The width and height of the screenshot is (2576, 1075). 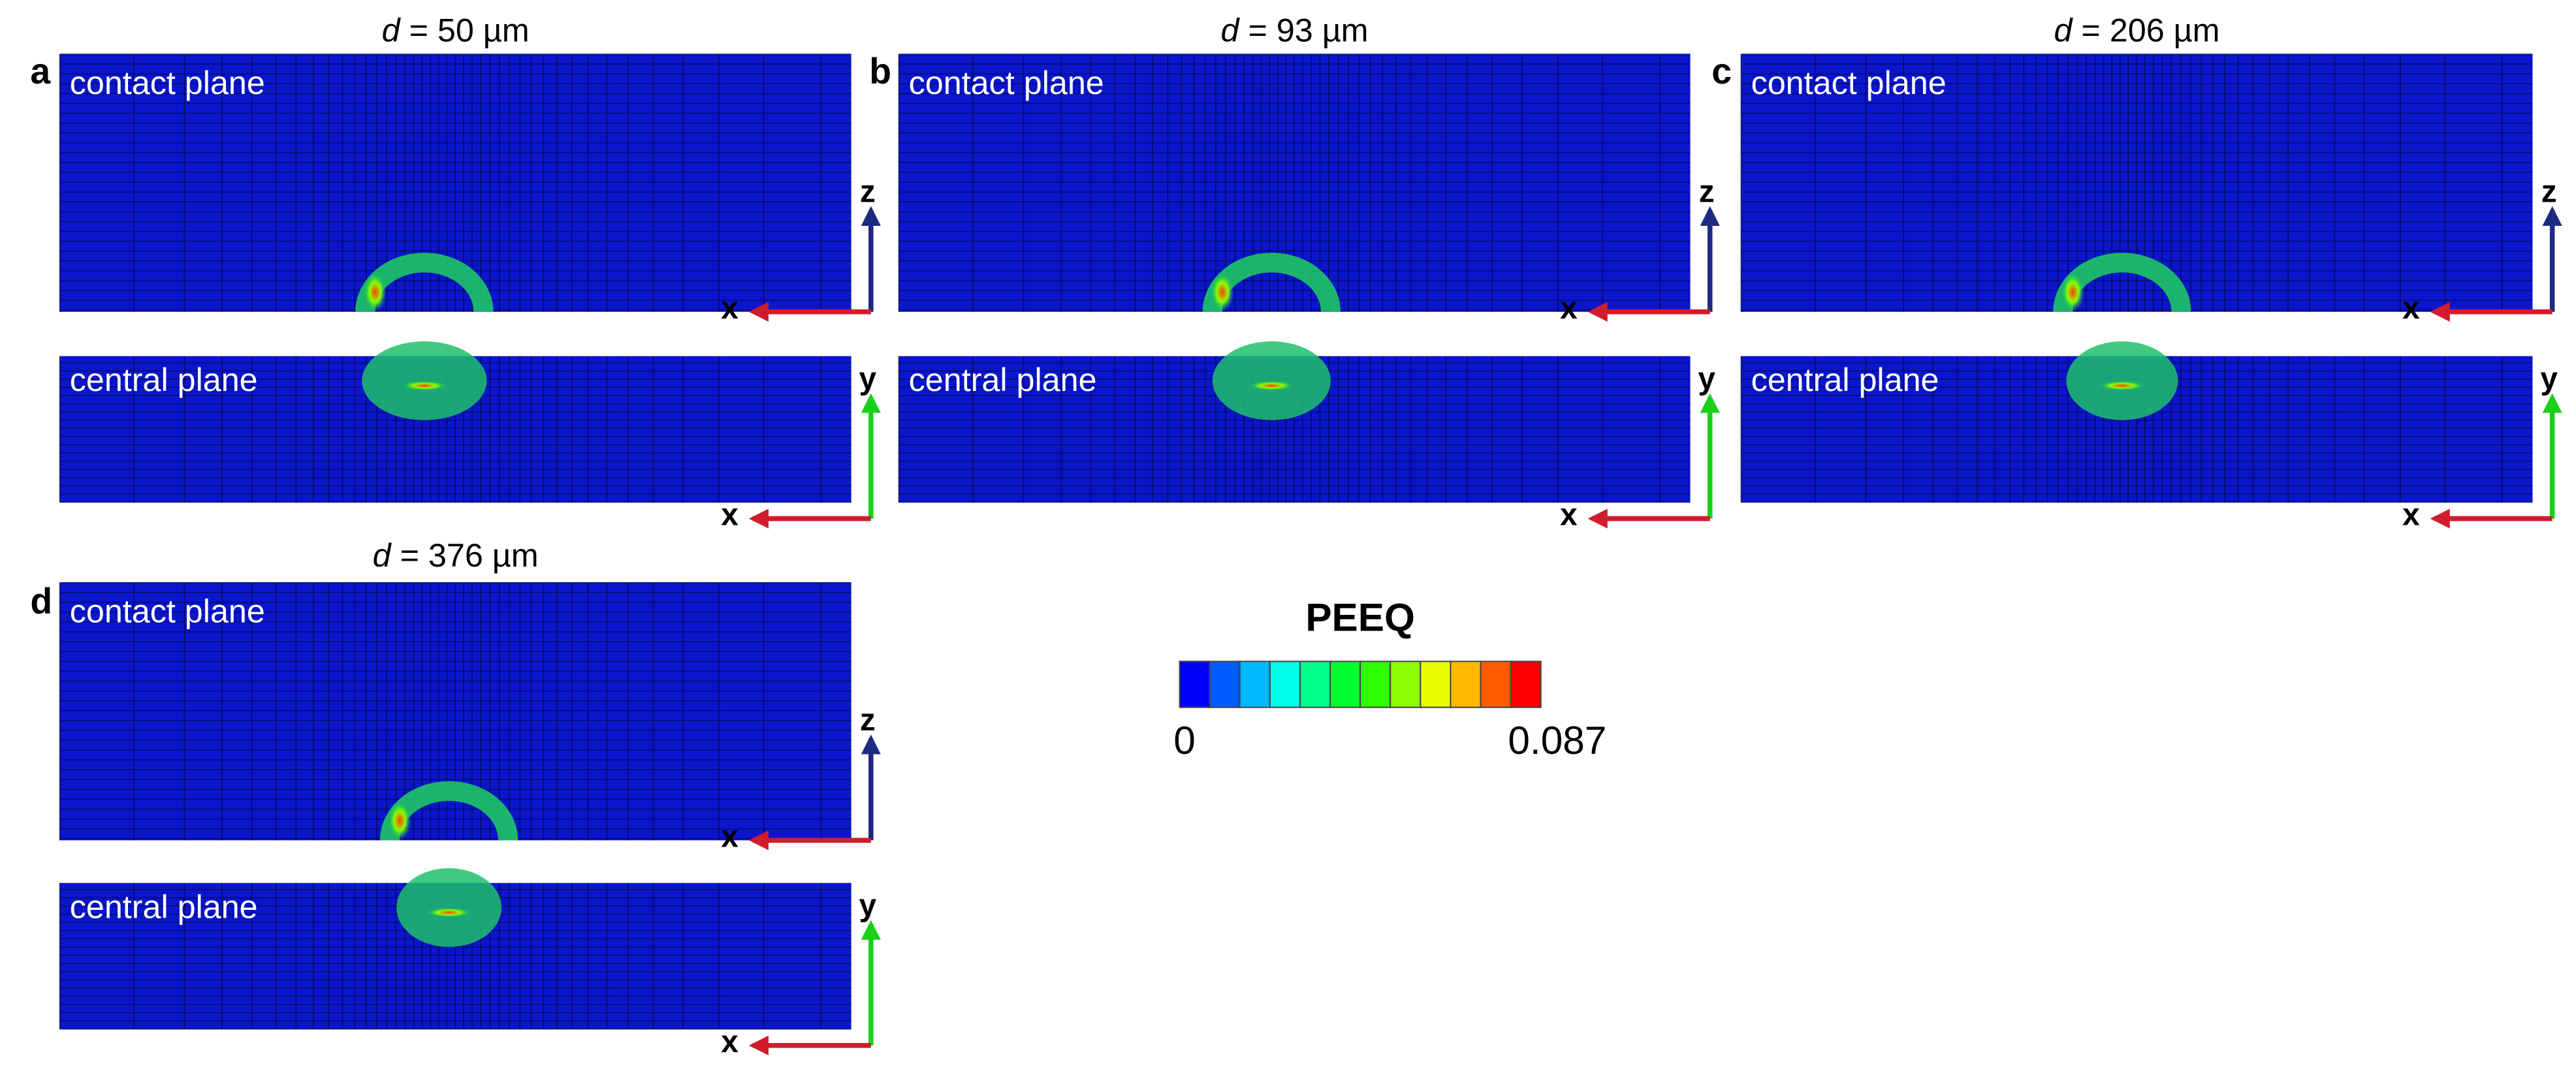 I want to click on panel-label: a, so click(x=41, y=71).